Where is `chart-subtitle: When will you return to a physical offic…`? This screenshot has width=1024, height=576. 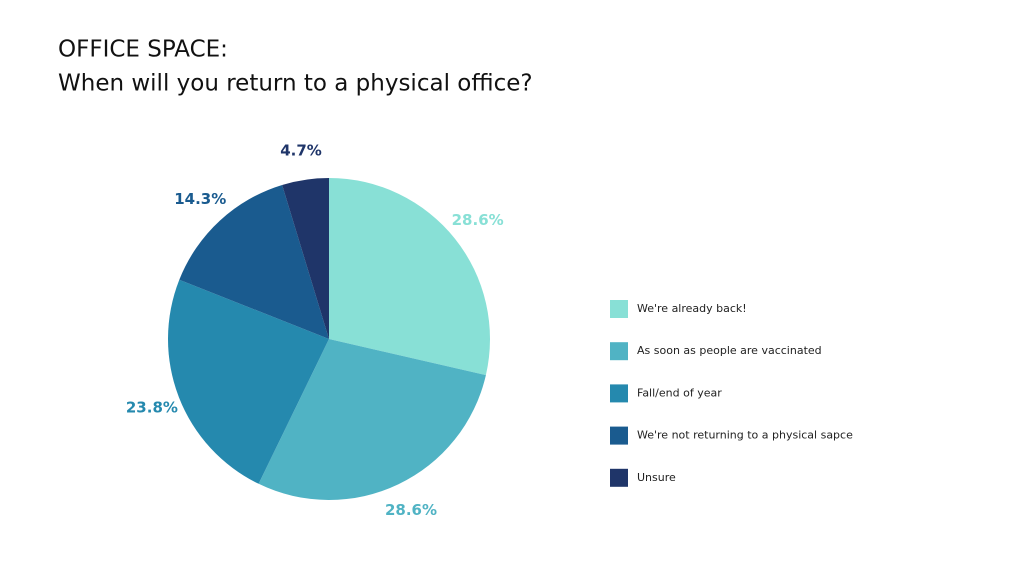
chart-subtitle: When will you return to a physical offic… is located at coordinates (295, 84).